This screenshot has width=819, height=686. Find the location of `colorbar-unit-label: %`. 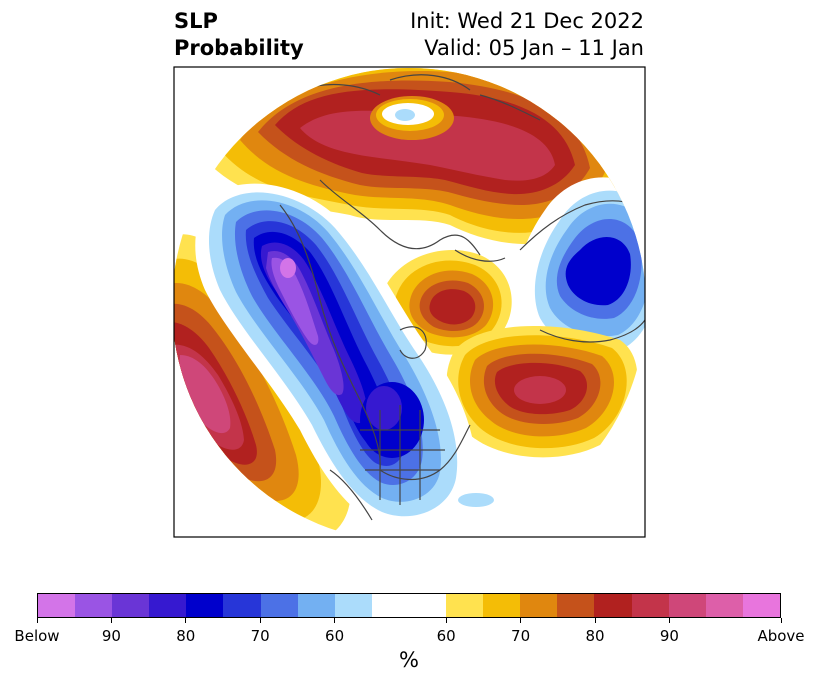

colorbar-unit-label: % is located at coordinates (409, 660).